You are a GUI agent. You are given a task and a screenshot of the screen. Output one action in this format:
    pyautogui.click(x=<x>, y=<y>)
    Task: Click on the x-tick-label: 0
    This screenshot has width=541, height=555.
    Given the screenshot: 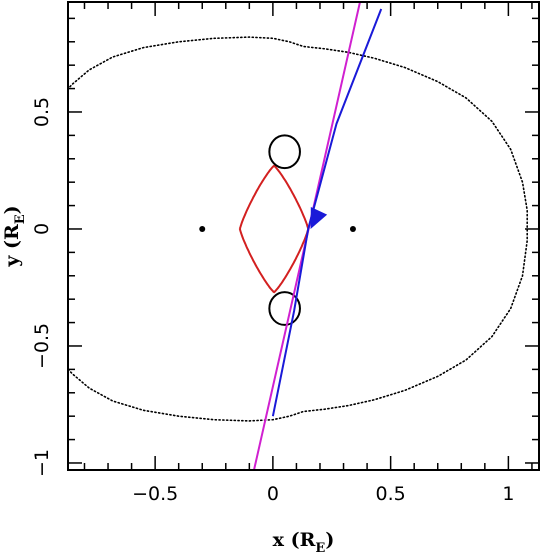 What is the action you would take?
    pyautogui.click(x=273, y=494)
    